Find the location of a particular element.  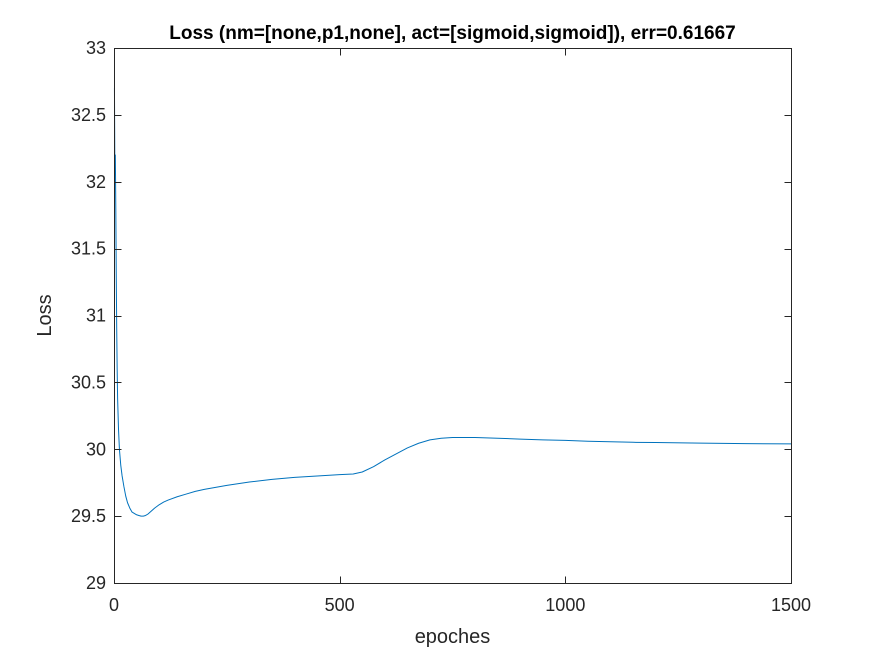

x-tick-label: 1500 is located at coordinates (791, 605).